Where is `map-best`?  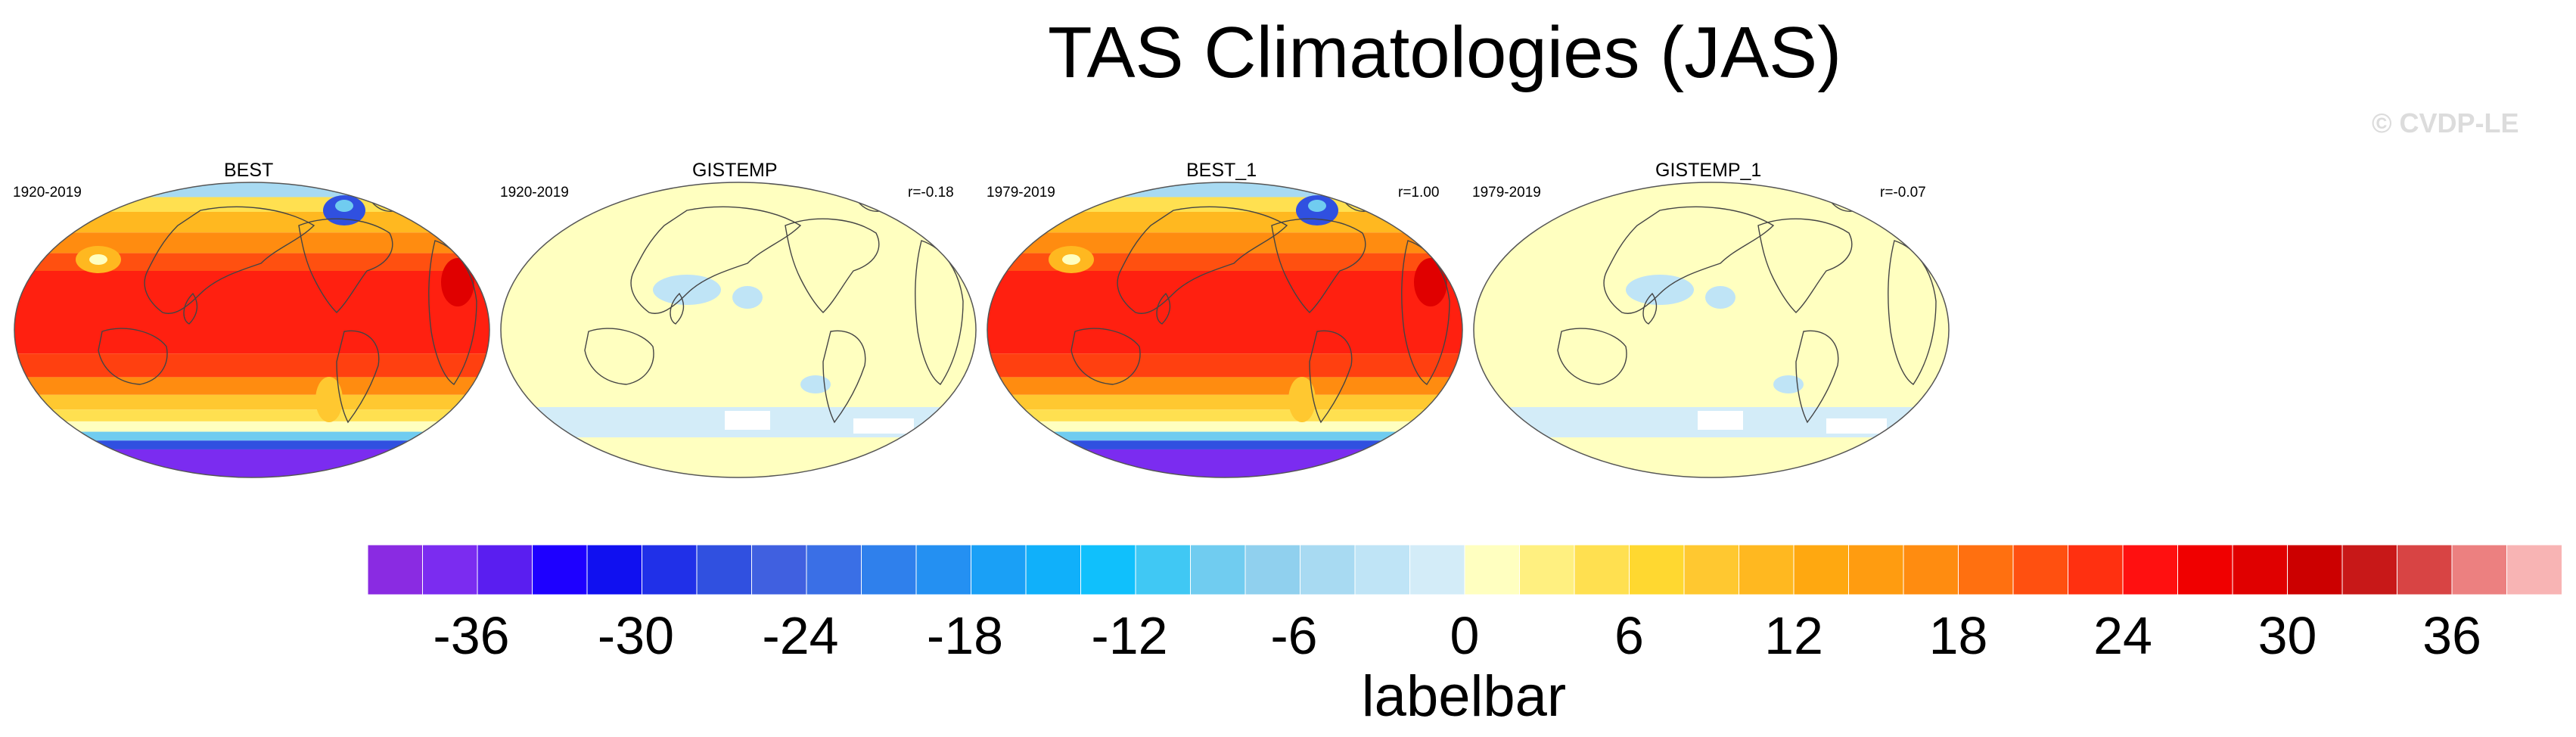
map-best is located at coordinates (252, 330).